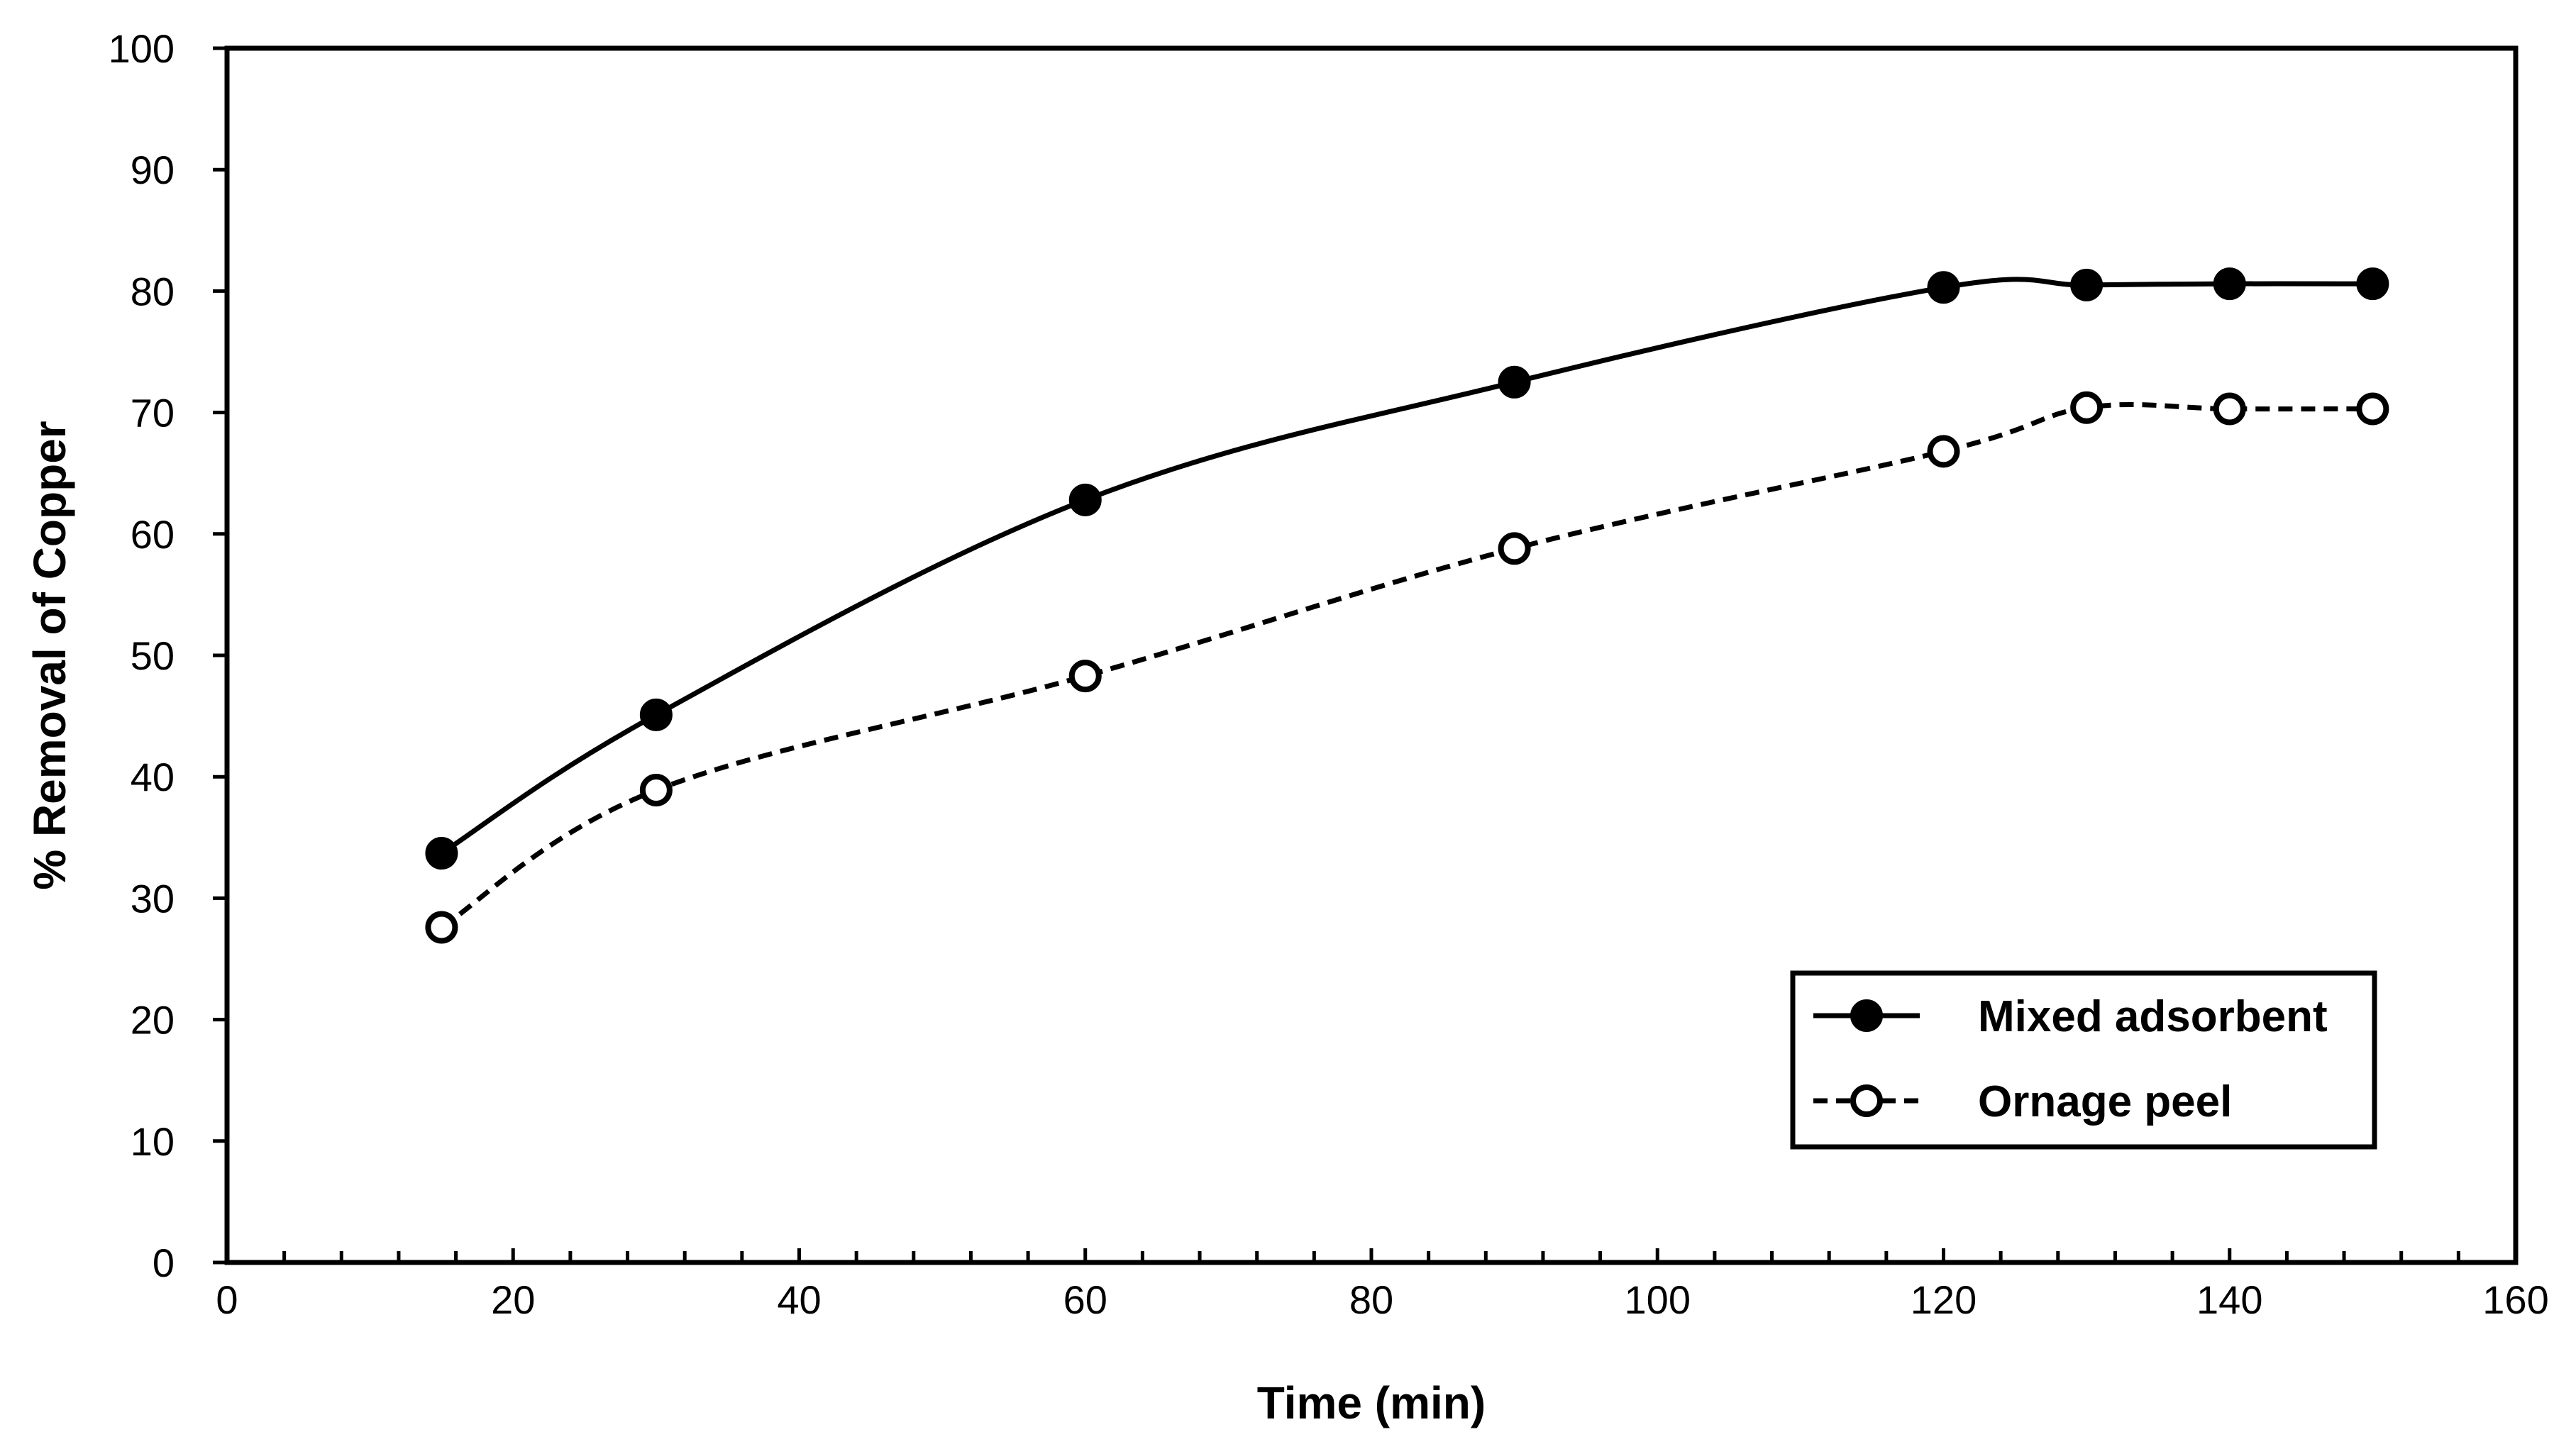 This screenshot has width=2576, height=1449. What do you see at coordinates (227, 1299) in the screenshot?
I see `x-tick-label: 0` at bounding box center [227, 1299].